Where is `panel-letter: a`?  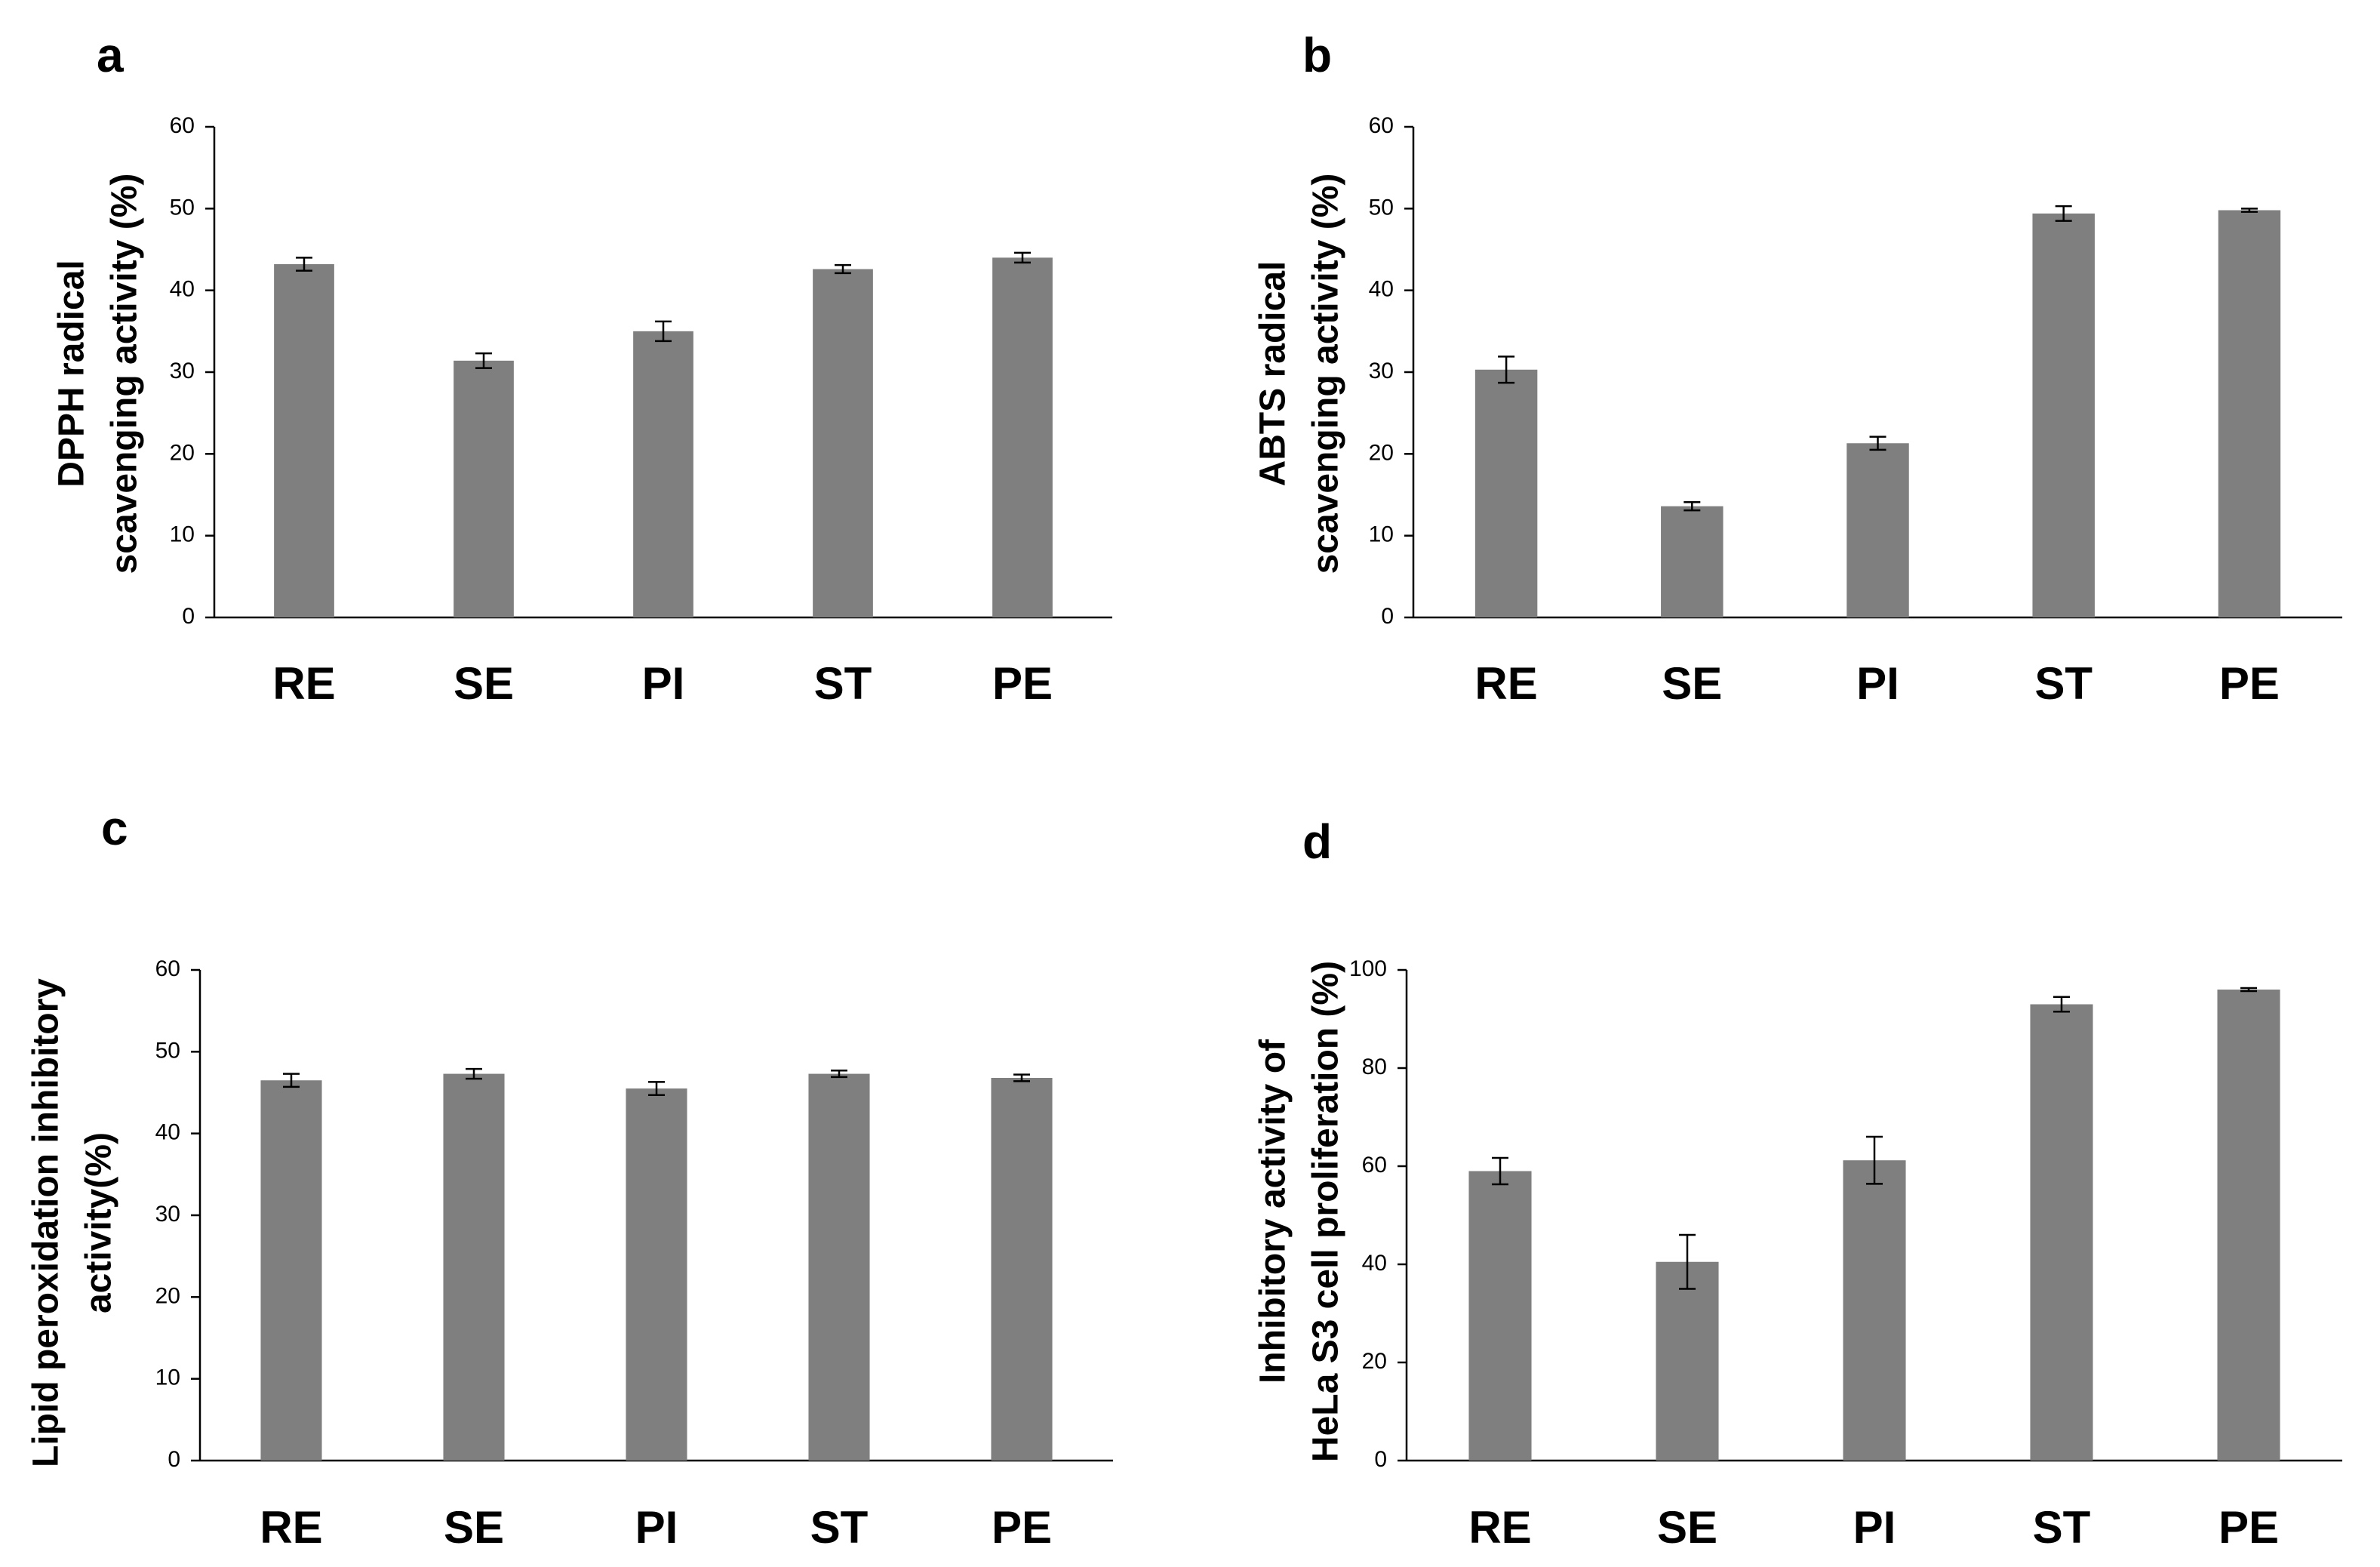
panel-letter: a is located at coordinates (110, 55).